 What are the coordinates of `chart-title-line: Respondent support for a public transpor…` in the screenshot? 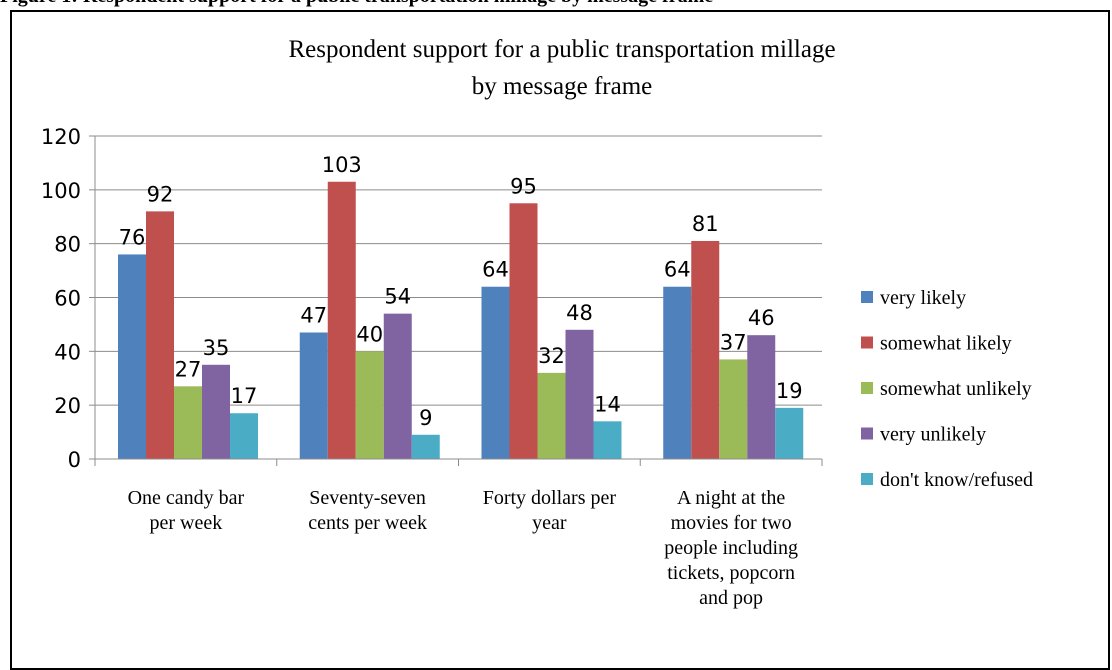 It's located at (561, 49).